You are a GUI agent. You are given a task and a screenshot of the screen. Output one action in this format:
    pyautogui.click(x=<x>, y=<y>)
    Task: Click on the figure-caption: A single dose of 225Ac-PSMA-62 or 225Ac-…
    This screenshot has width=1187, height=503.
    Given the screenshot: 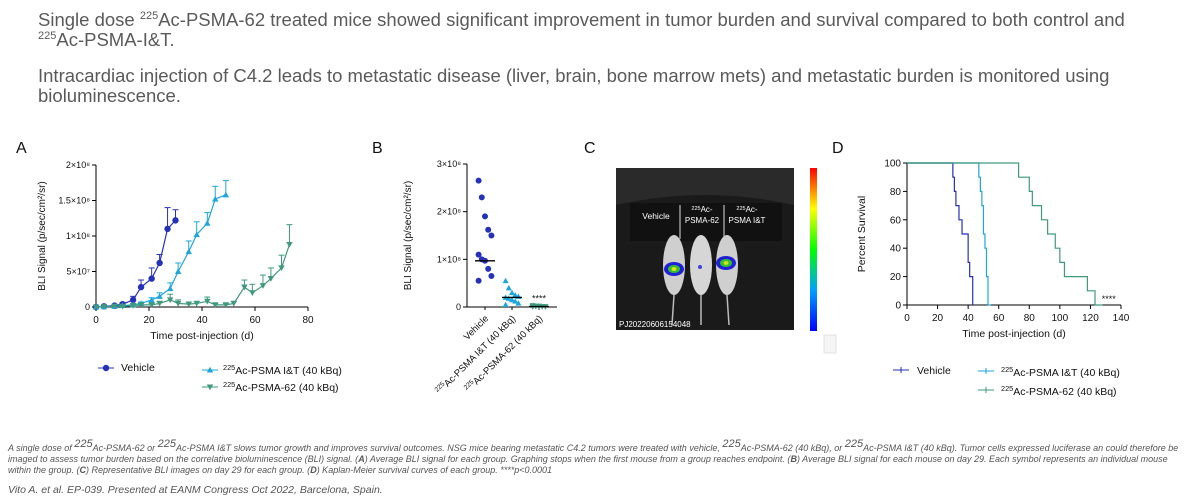 What is the action you would take?
    pyautogui.click(x=593, y=457)
    